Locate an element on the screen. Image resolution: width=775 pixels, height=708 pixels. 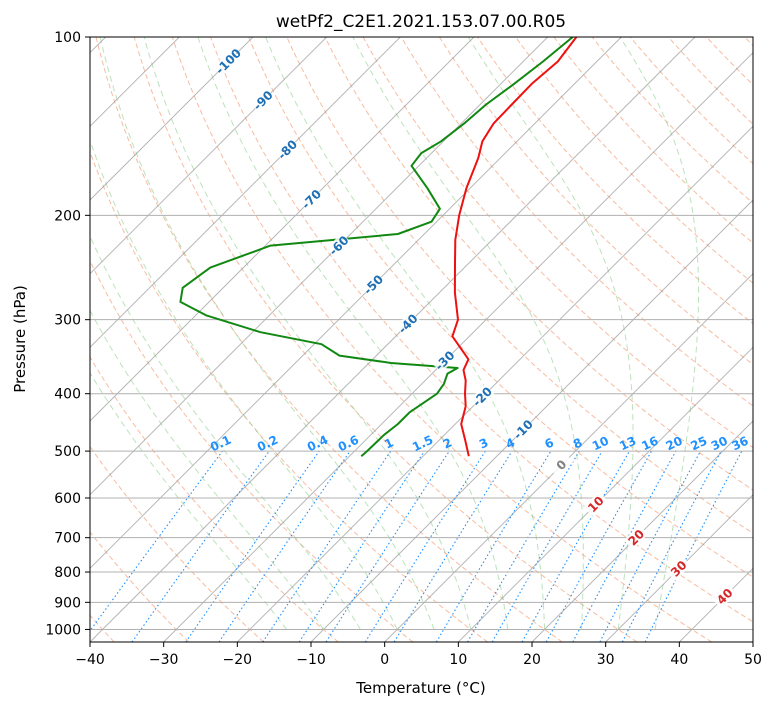
mixing-ratio-label: 2 is located at coordinates (447, 443).